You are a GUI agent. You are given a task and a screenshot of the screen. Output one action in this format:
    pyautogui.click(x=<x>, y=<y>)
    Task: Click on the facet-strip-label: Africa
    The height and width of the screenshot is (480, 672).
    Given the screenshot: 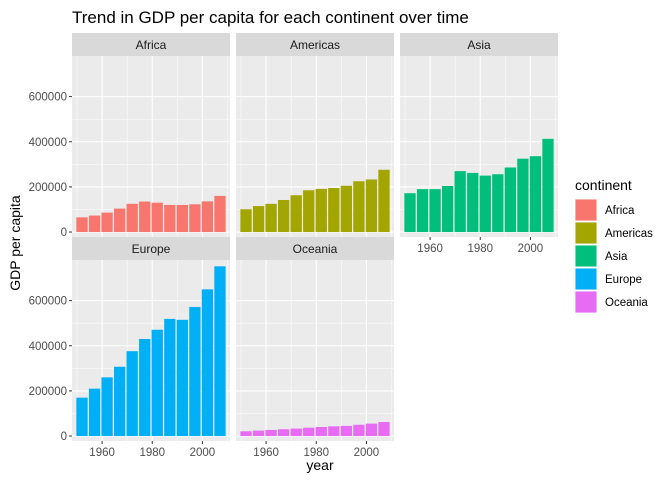 What is the action you would take?
    pyautogui.click(x=151, y=45)
    